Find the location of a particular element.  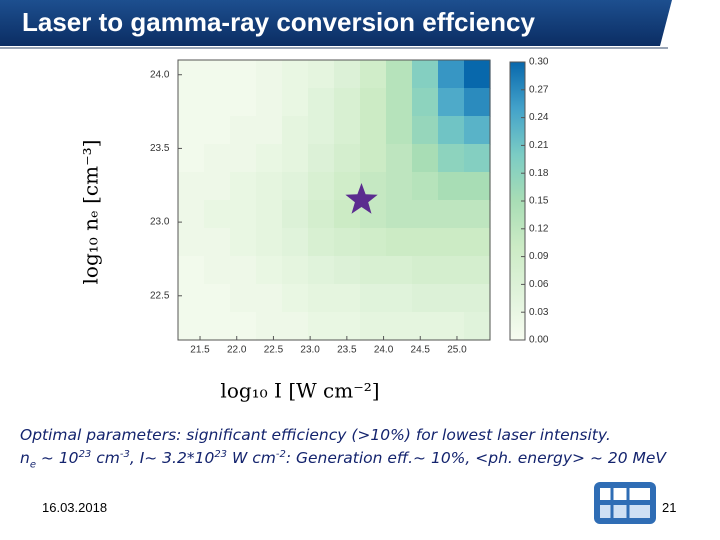

slide-title: Laser to gamma-ray conversion effciency is located at coordinates (279, 22).